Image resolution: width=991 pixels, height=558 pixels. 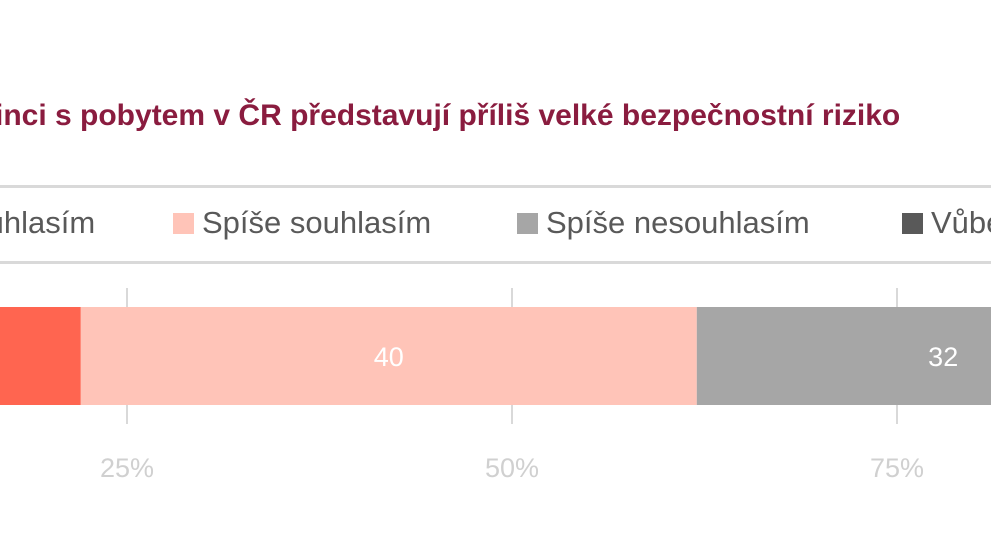 I want to click on legend-label-rozhodne-souhlasim: Rozhodně souhlasím, so click(x=48, y=222).